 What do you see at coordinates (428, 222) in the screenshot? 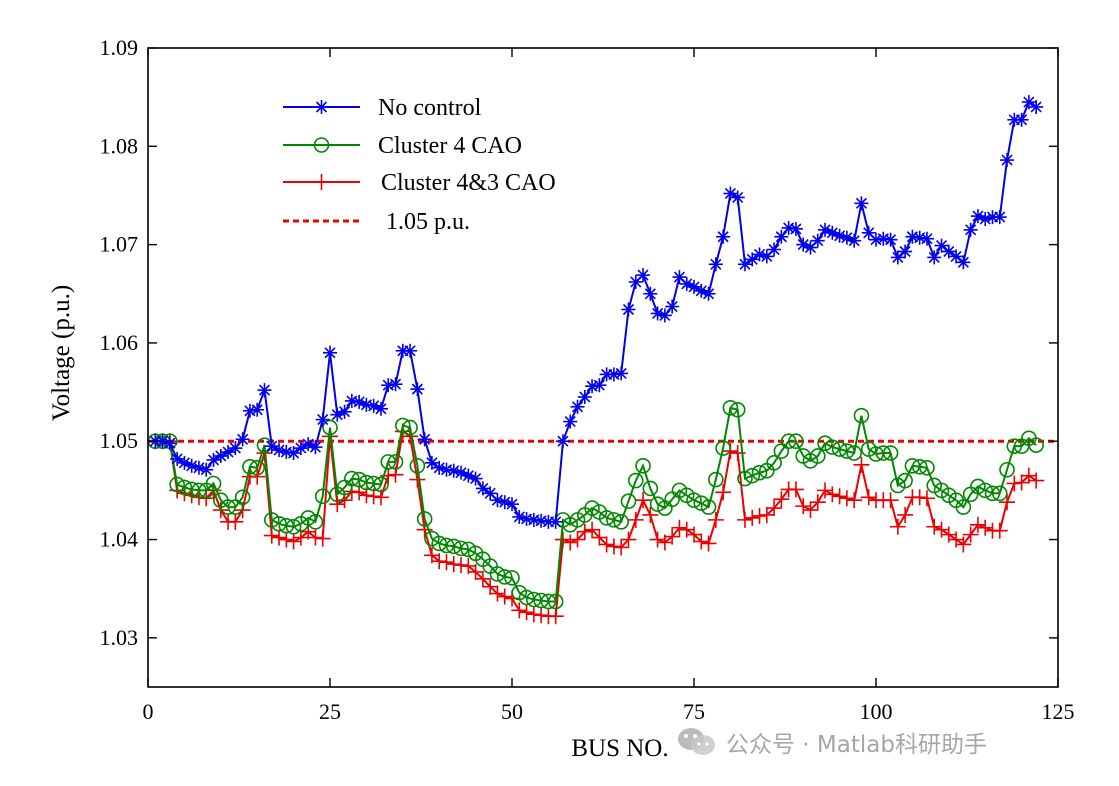
I see `legend-label: 1.05 p.u.` at bounding box center [428, 222].